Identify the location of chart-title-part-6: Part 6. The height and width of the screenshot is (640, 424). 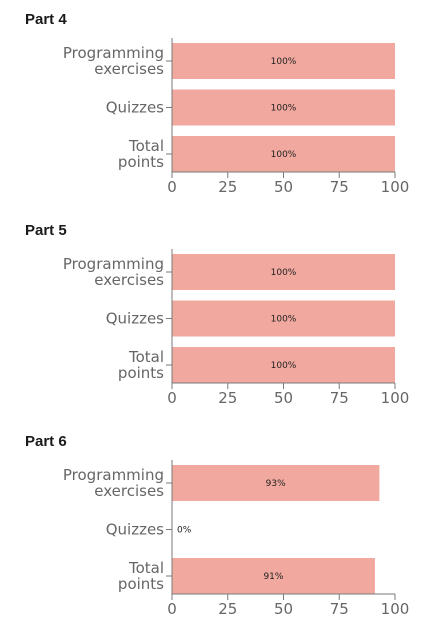
(46, 441).